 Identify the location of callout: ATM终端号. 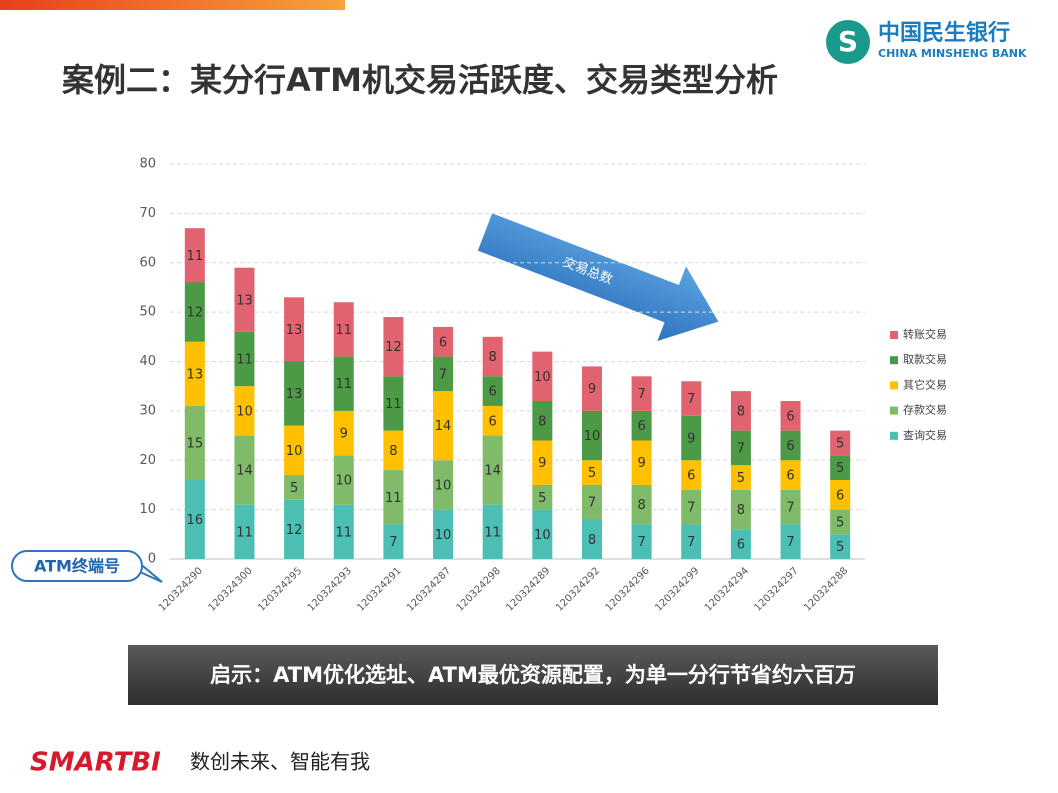
(87, 566).